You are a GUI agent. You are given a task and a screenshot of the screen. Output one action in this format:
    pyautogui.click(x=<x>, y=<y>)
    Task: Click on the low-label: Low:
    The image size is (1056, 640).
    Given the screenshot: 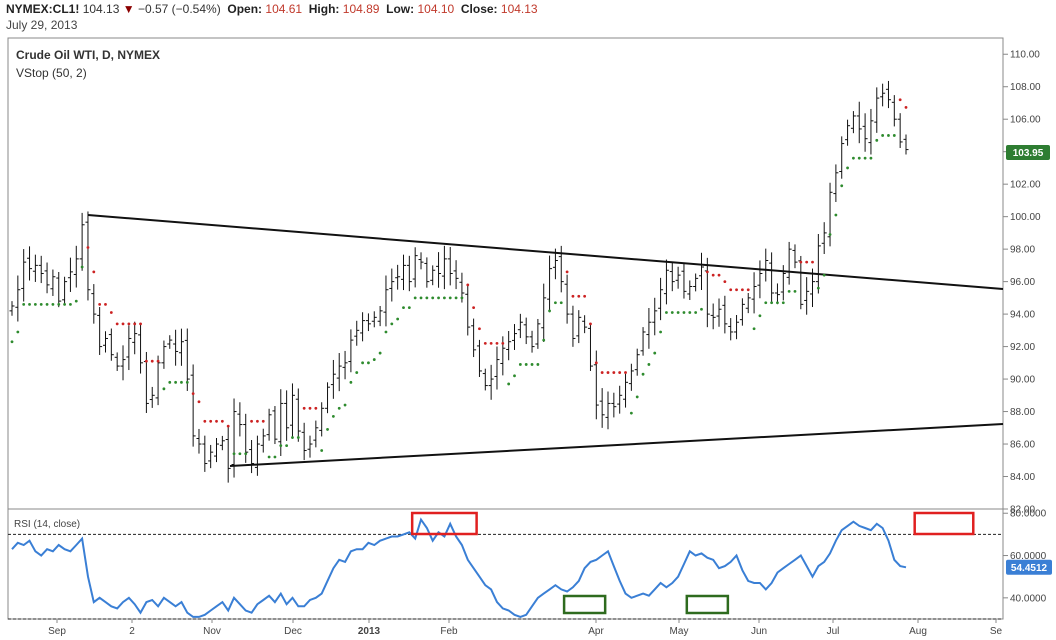 What is the action you would take?
    pyautogui.click(x=400, y=9)
    